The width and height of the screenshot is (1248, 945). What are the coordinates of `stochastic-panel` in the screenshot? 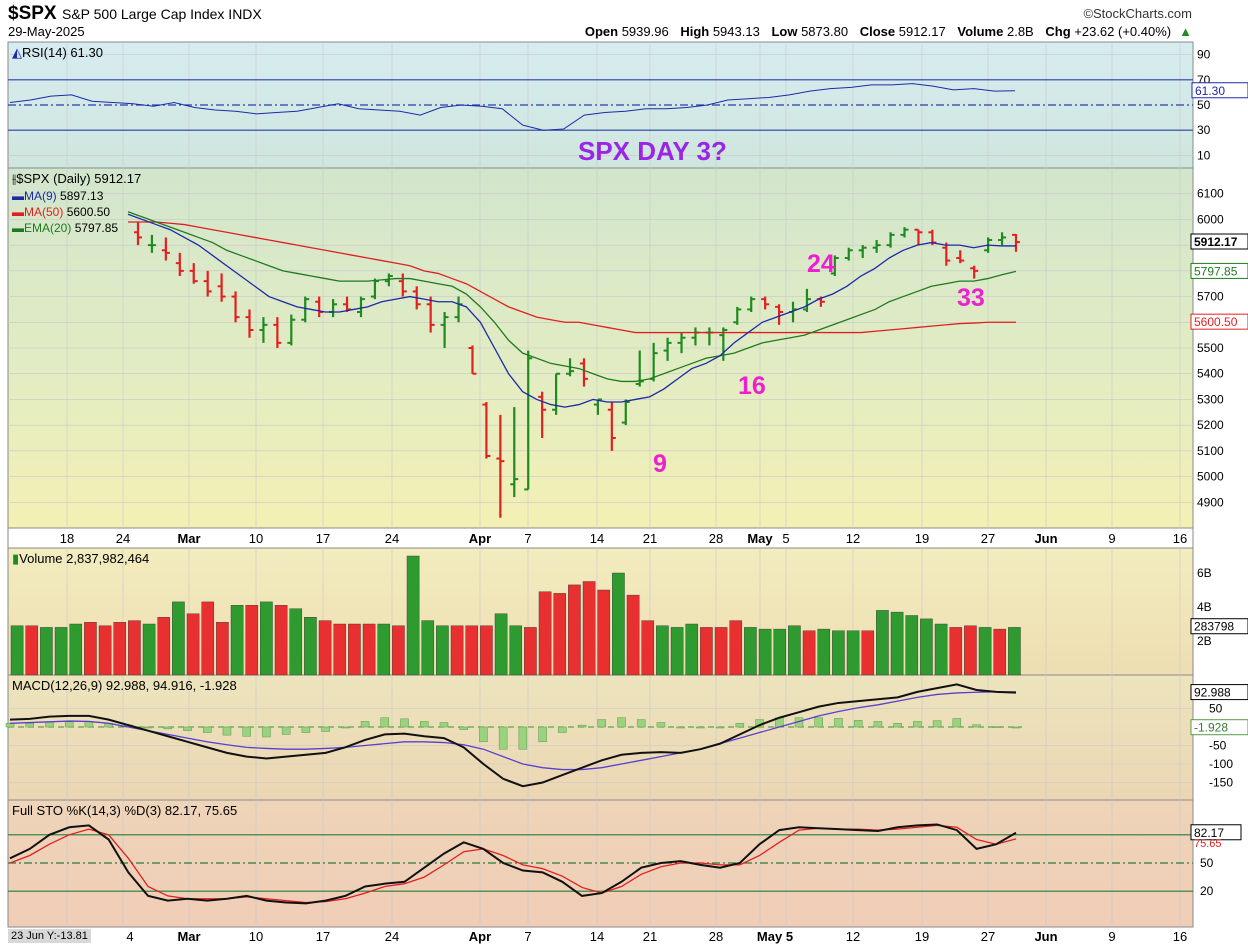 It's located at (600, 864).